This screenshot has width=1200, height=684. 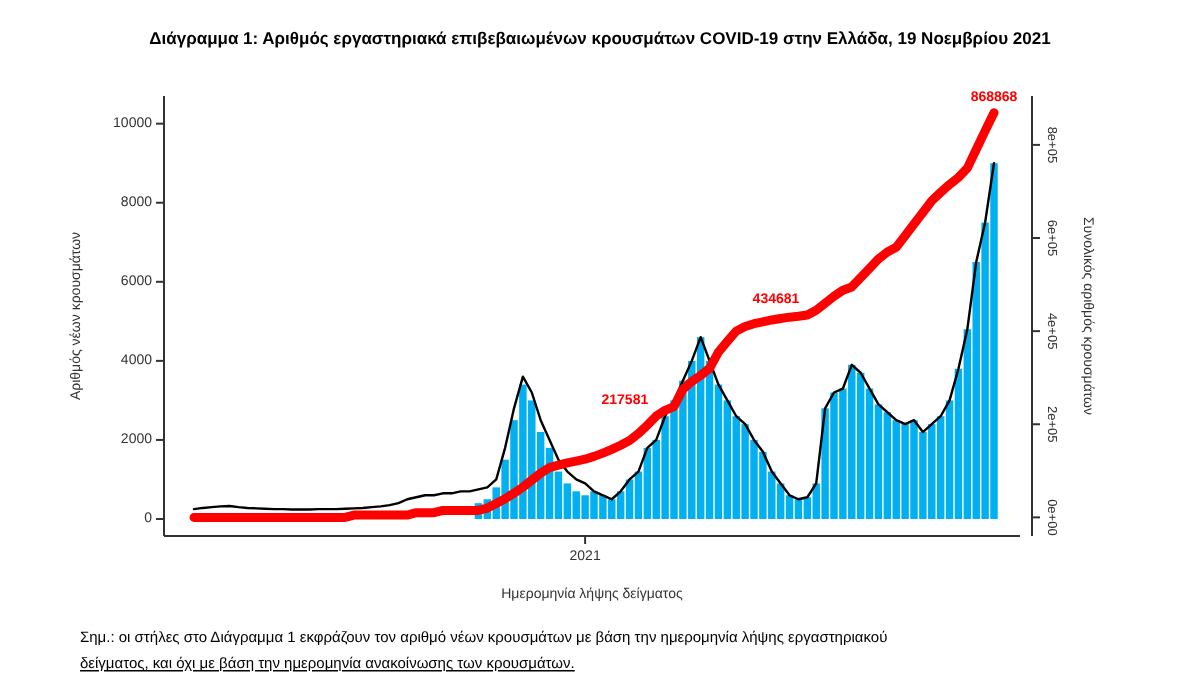 What do you see at coordinates (600, 38) in the screenshot?
I see `chart-title: Διάγραμμα 1: Αριθμός εργαστηριακά επιβεβαιωμένων κρουσμάτων COVID-19 στην Ελλάδα, 19 Νοεμβρίου 2021` at bounding box center [600, 38].